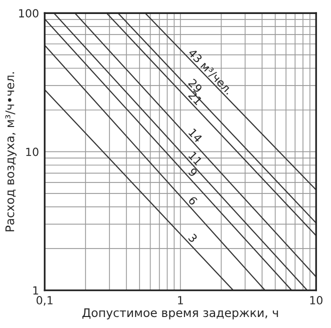 This screenshot has height=328, width=331. Describe the element at coordinates (193, 238) in the screenshot. I see `text: 3` at that location.